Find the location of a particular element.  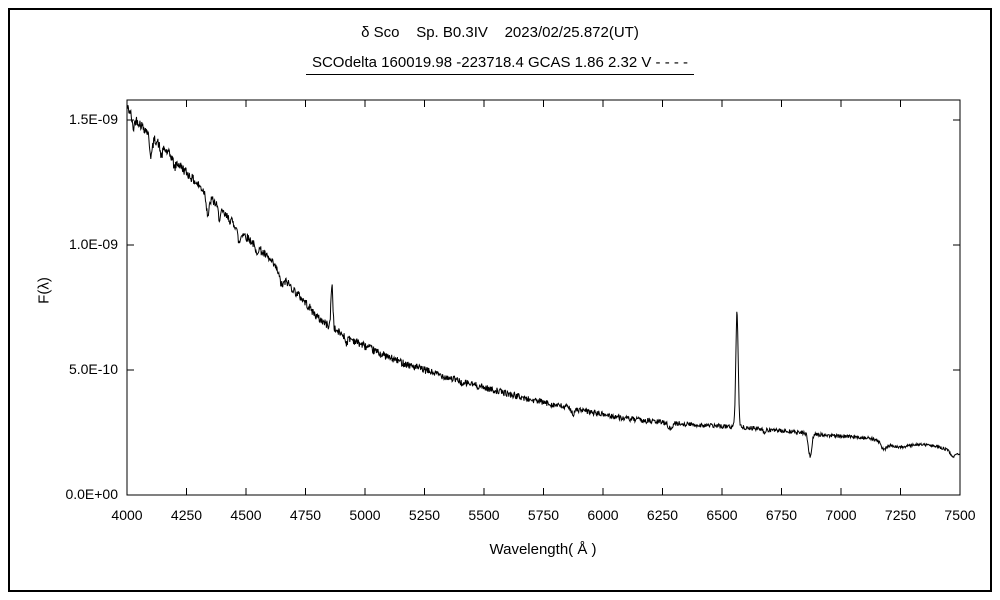

x-tick-label: 5750 is located at coordinates (543, 515).